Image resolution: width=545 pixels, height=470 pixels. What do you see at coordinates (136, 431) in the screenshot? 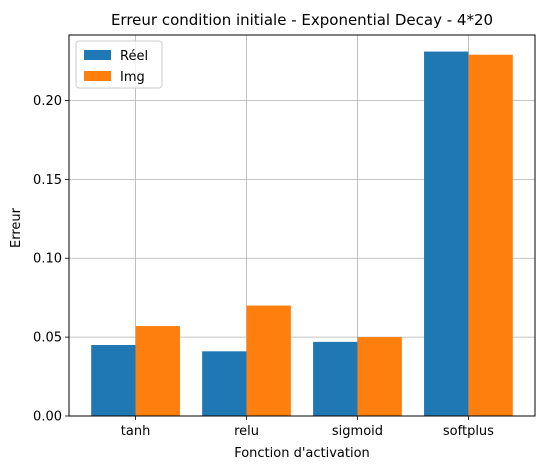
I see `x-tick-label: tanh` at bounding box center [136, 431].